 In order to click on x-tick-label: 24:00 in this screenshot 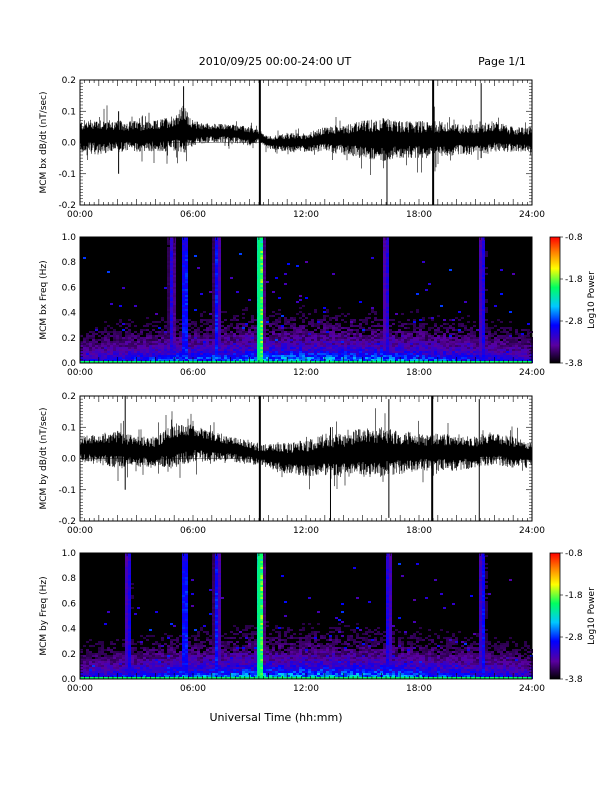, I will do `click(532, 215)`.